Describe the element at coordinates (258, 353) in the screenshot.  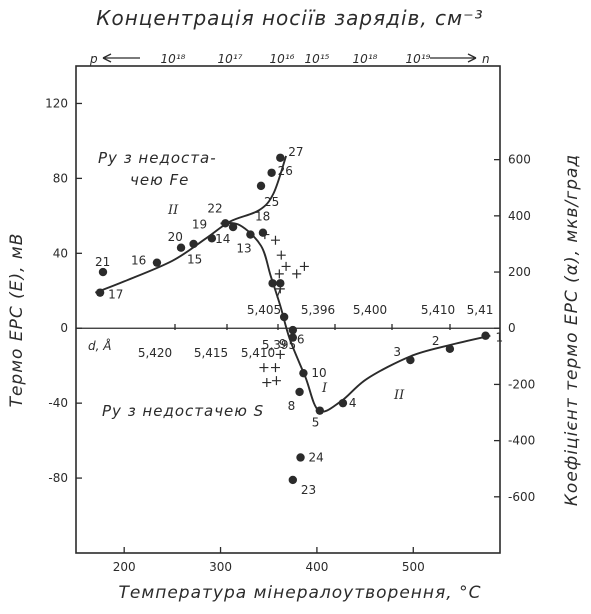
I see `lattice-tick-left-3: 5,410` at that location.